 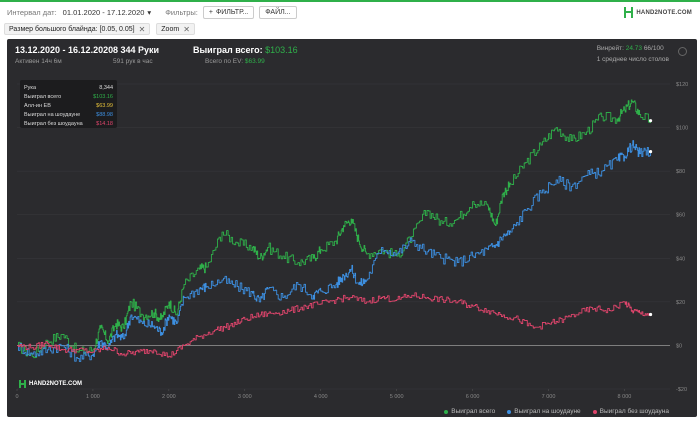 I want to click on y-tick-label: -$20, so click(x=681, y=390).